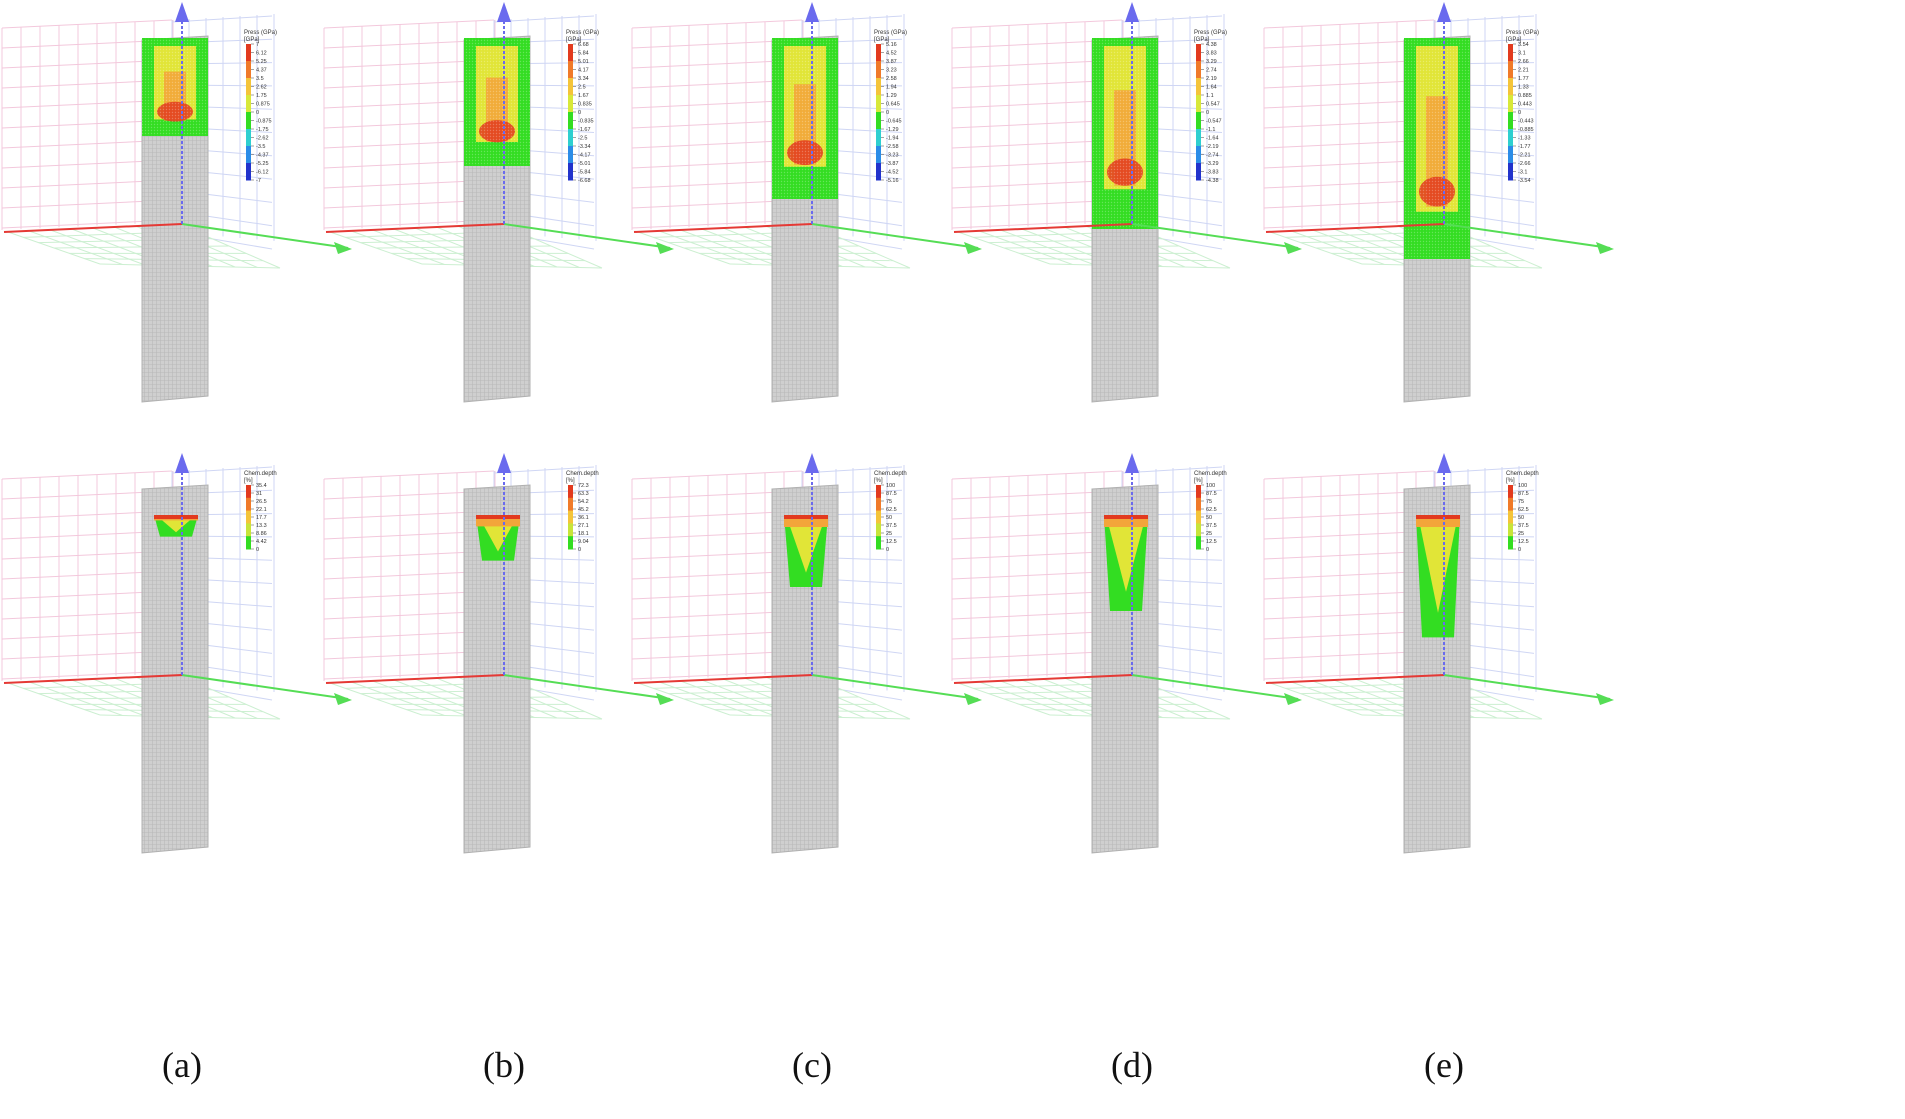 This screenshot has width=1905, height=1119. Describe the element at coordinates (1212, 181) in the screenshot. I see `legend-tick-label: -4.38` at that location.